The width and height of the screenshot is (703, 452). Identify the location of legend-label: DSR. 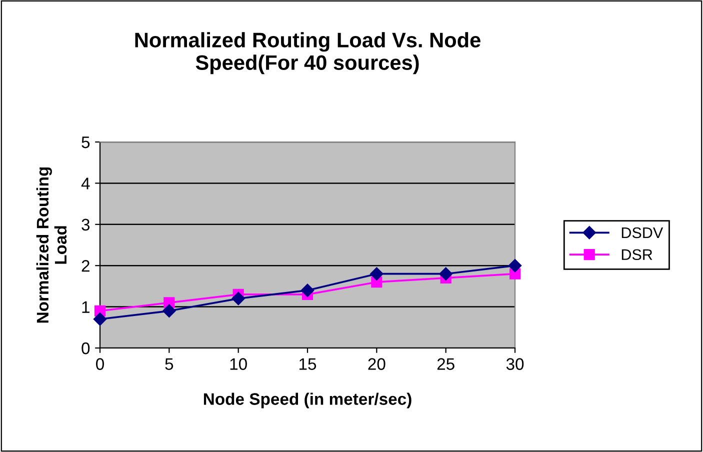
(637, 254).